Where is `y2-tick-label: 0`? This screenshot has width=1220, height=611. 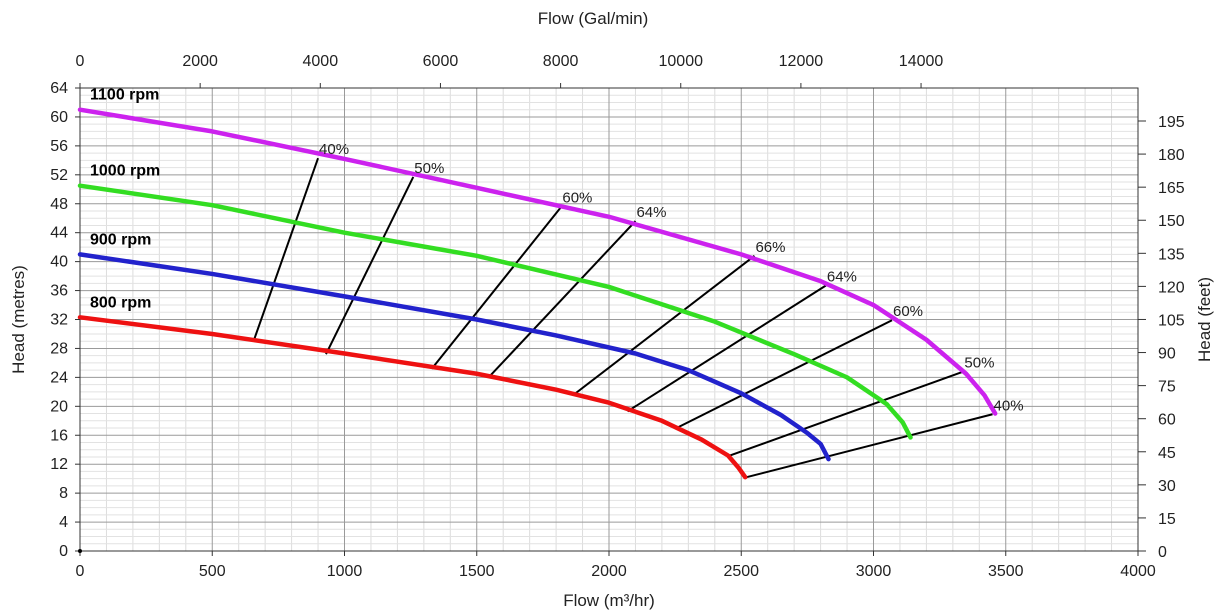
y2-tick-label: 0 is located at coordinates (1162, 552).